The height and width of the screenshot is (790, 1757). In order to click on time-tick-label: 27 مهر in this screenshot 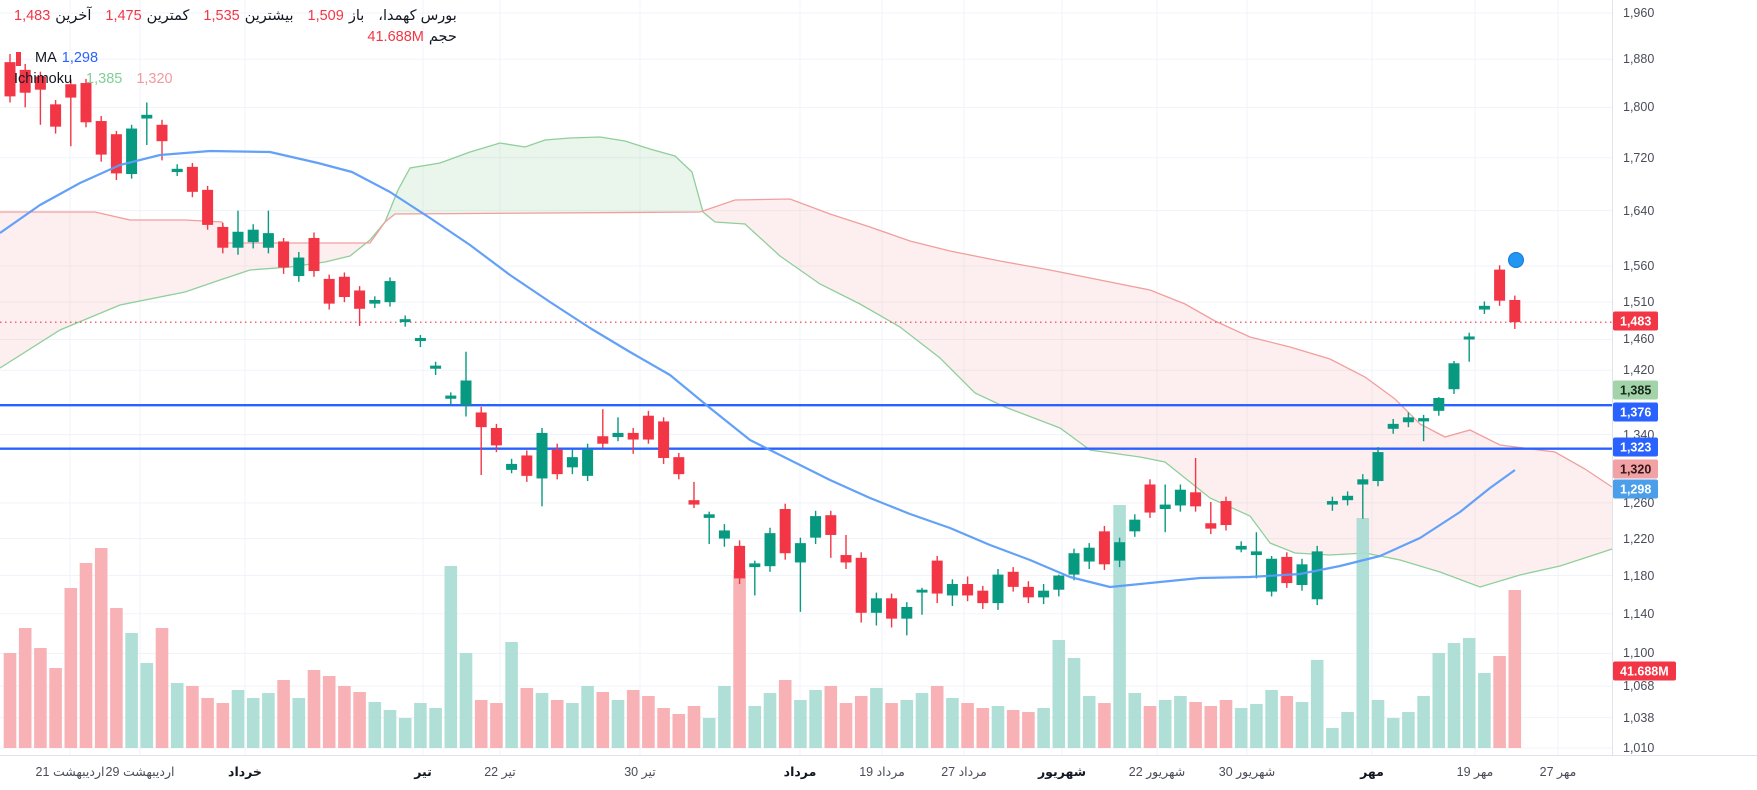, I will do `click(1558, 772)`.